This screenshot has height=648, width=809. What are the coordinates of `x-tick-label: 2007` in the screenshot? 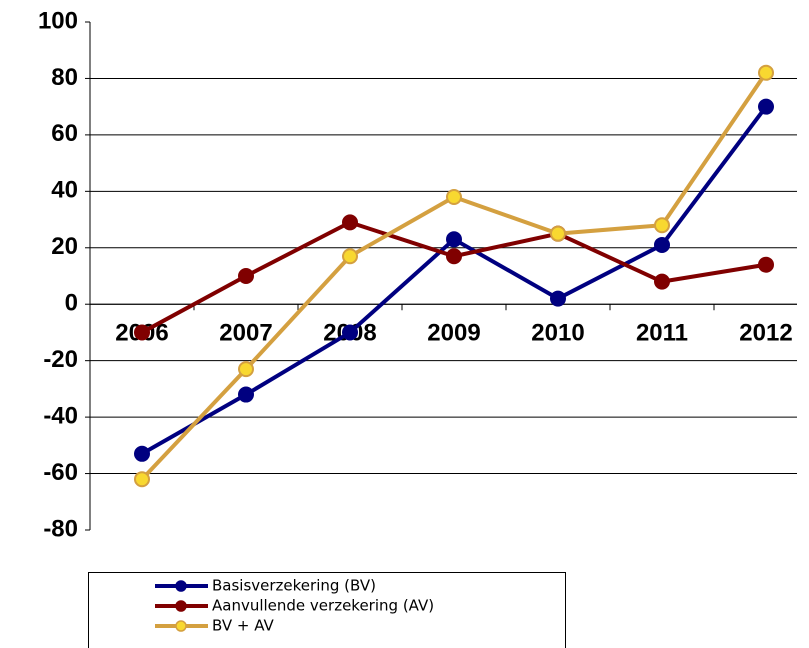 It's located at (245, 333).